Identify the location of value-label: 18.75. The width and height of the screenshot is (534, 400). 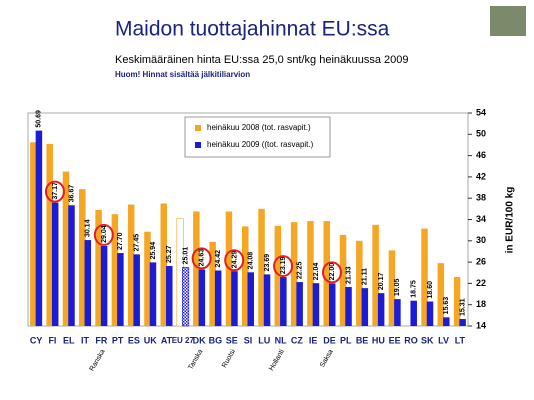
(414, 289).